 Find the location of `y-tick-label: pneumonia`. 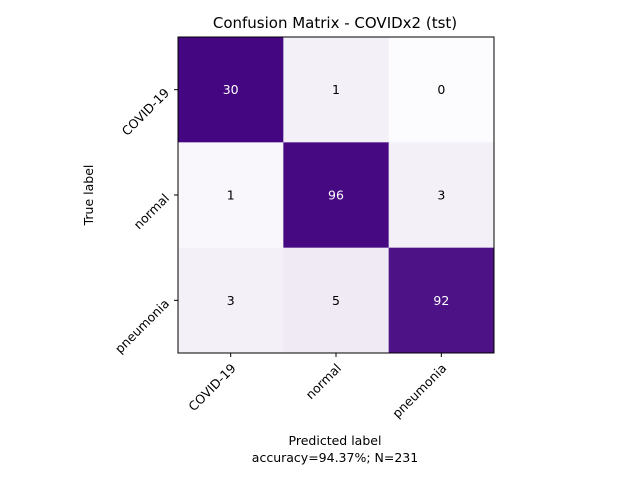

y-tick-label: pneumonia is located at coordinates (142, 326).